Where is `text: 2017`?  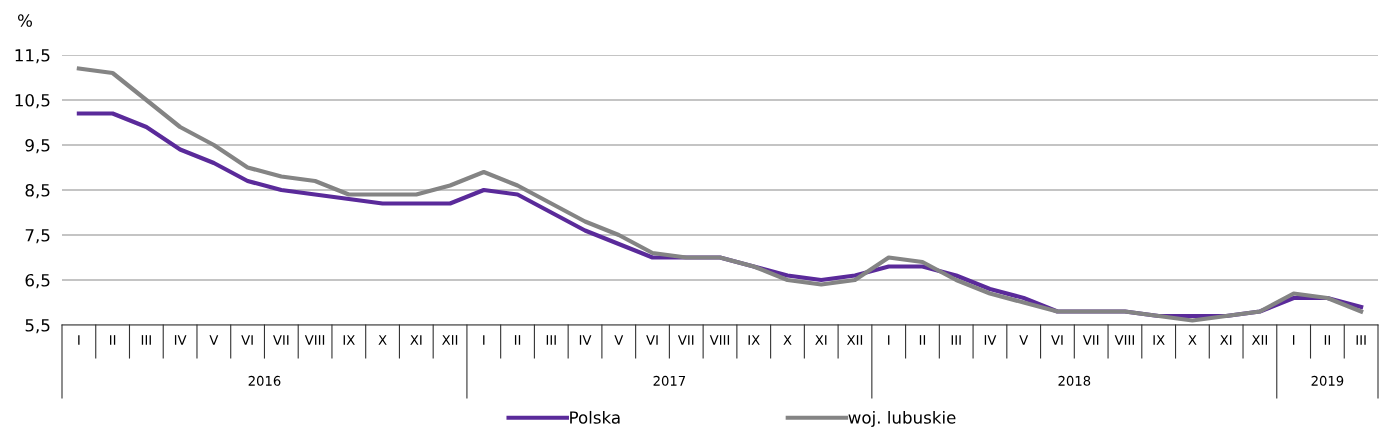 text: 2017 is located at coordinates (669, 380).